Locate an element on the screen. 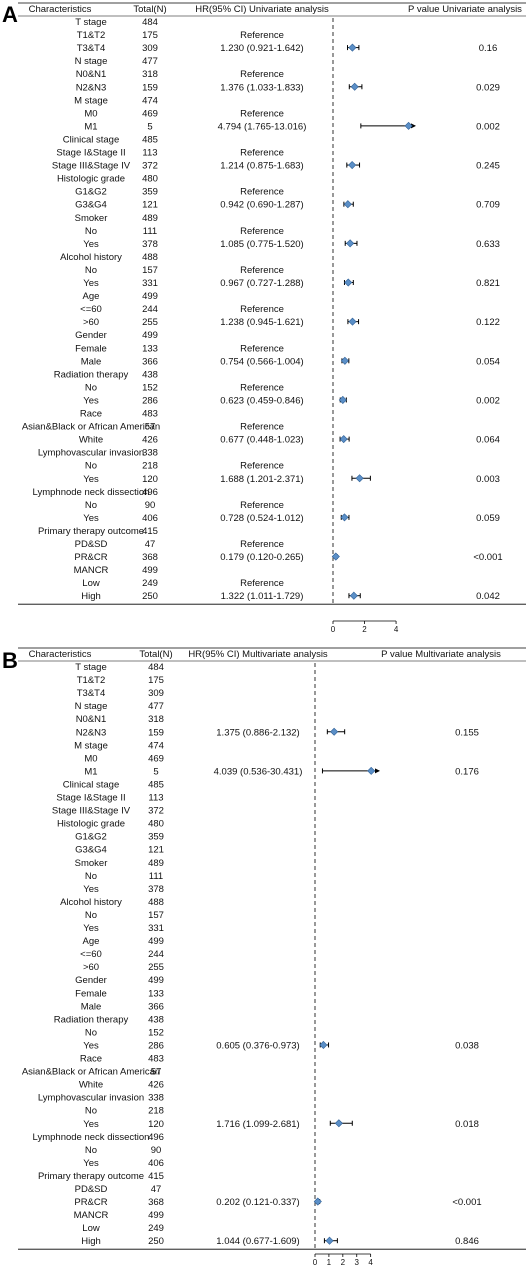  row-hr-ci: 0.179 (0.120-0.265) is located at coordinates (261, 557).